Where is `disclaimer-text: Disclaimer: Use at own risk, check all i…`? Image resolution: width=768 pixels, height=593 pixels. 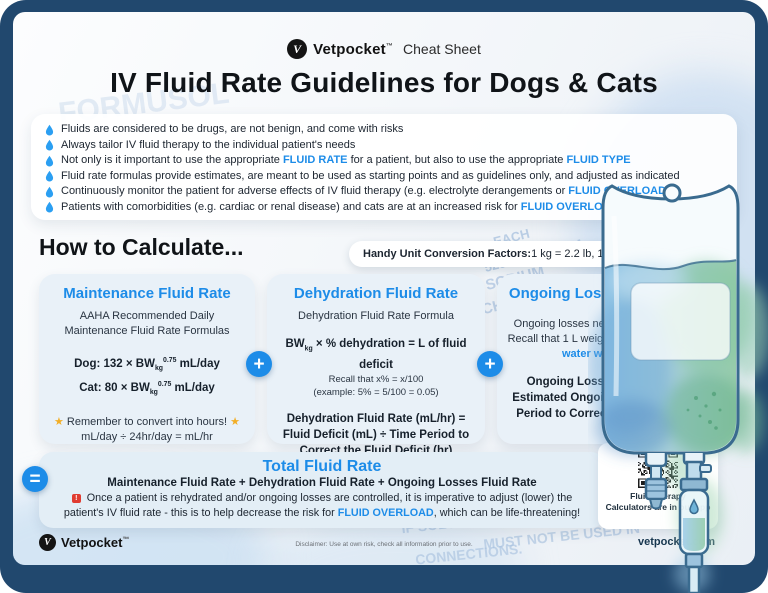 disclaimer-text: Disclaimer: Use at own risk, check all i… is located at coordinates (384, 544).